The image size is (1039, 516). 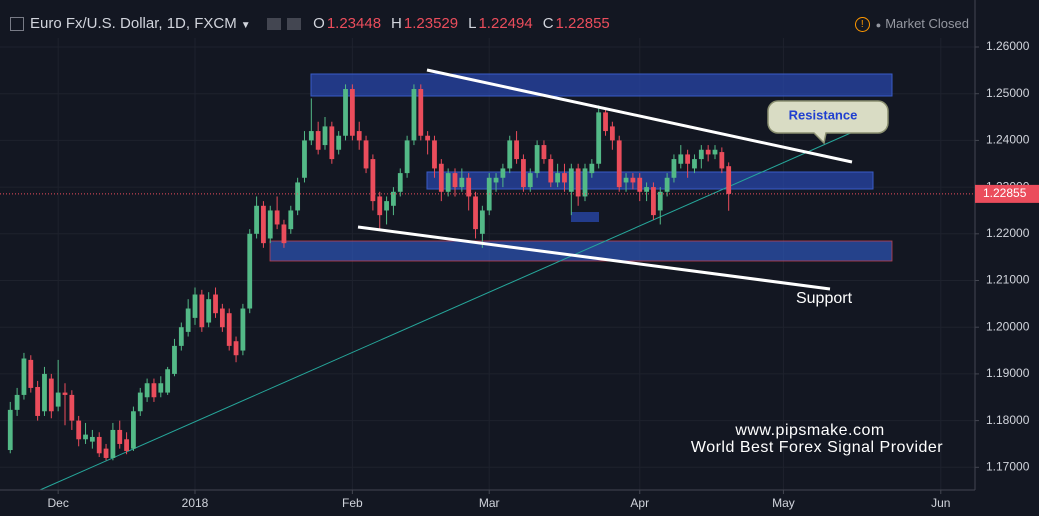 What do you see at coordinates (273, 24) in the screenshot?
I see `eye-icon` at bounding box center [273, 24].